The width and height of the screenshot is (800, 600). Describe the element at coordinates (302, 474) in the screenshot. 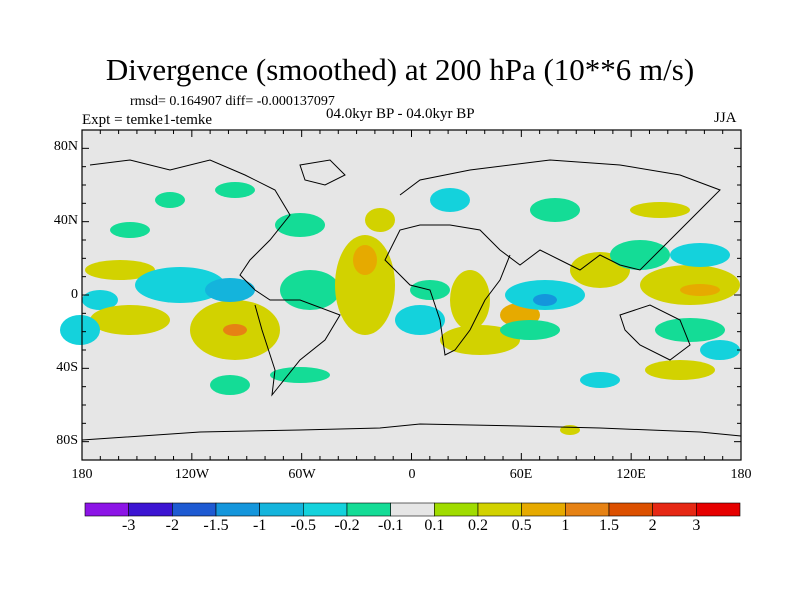

I see `lon-label: 60W` at that location.